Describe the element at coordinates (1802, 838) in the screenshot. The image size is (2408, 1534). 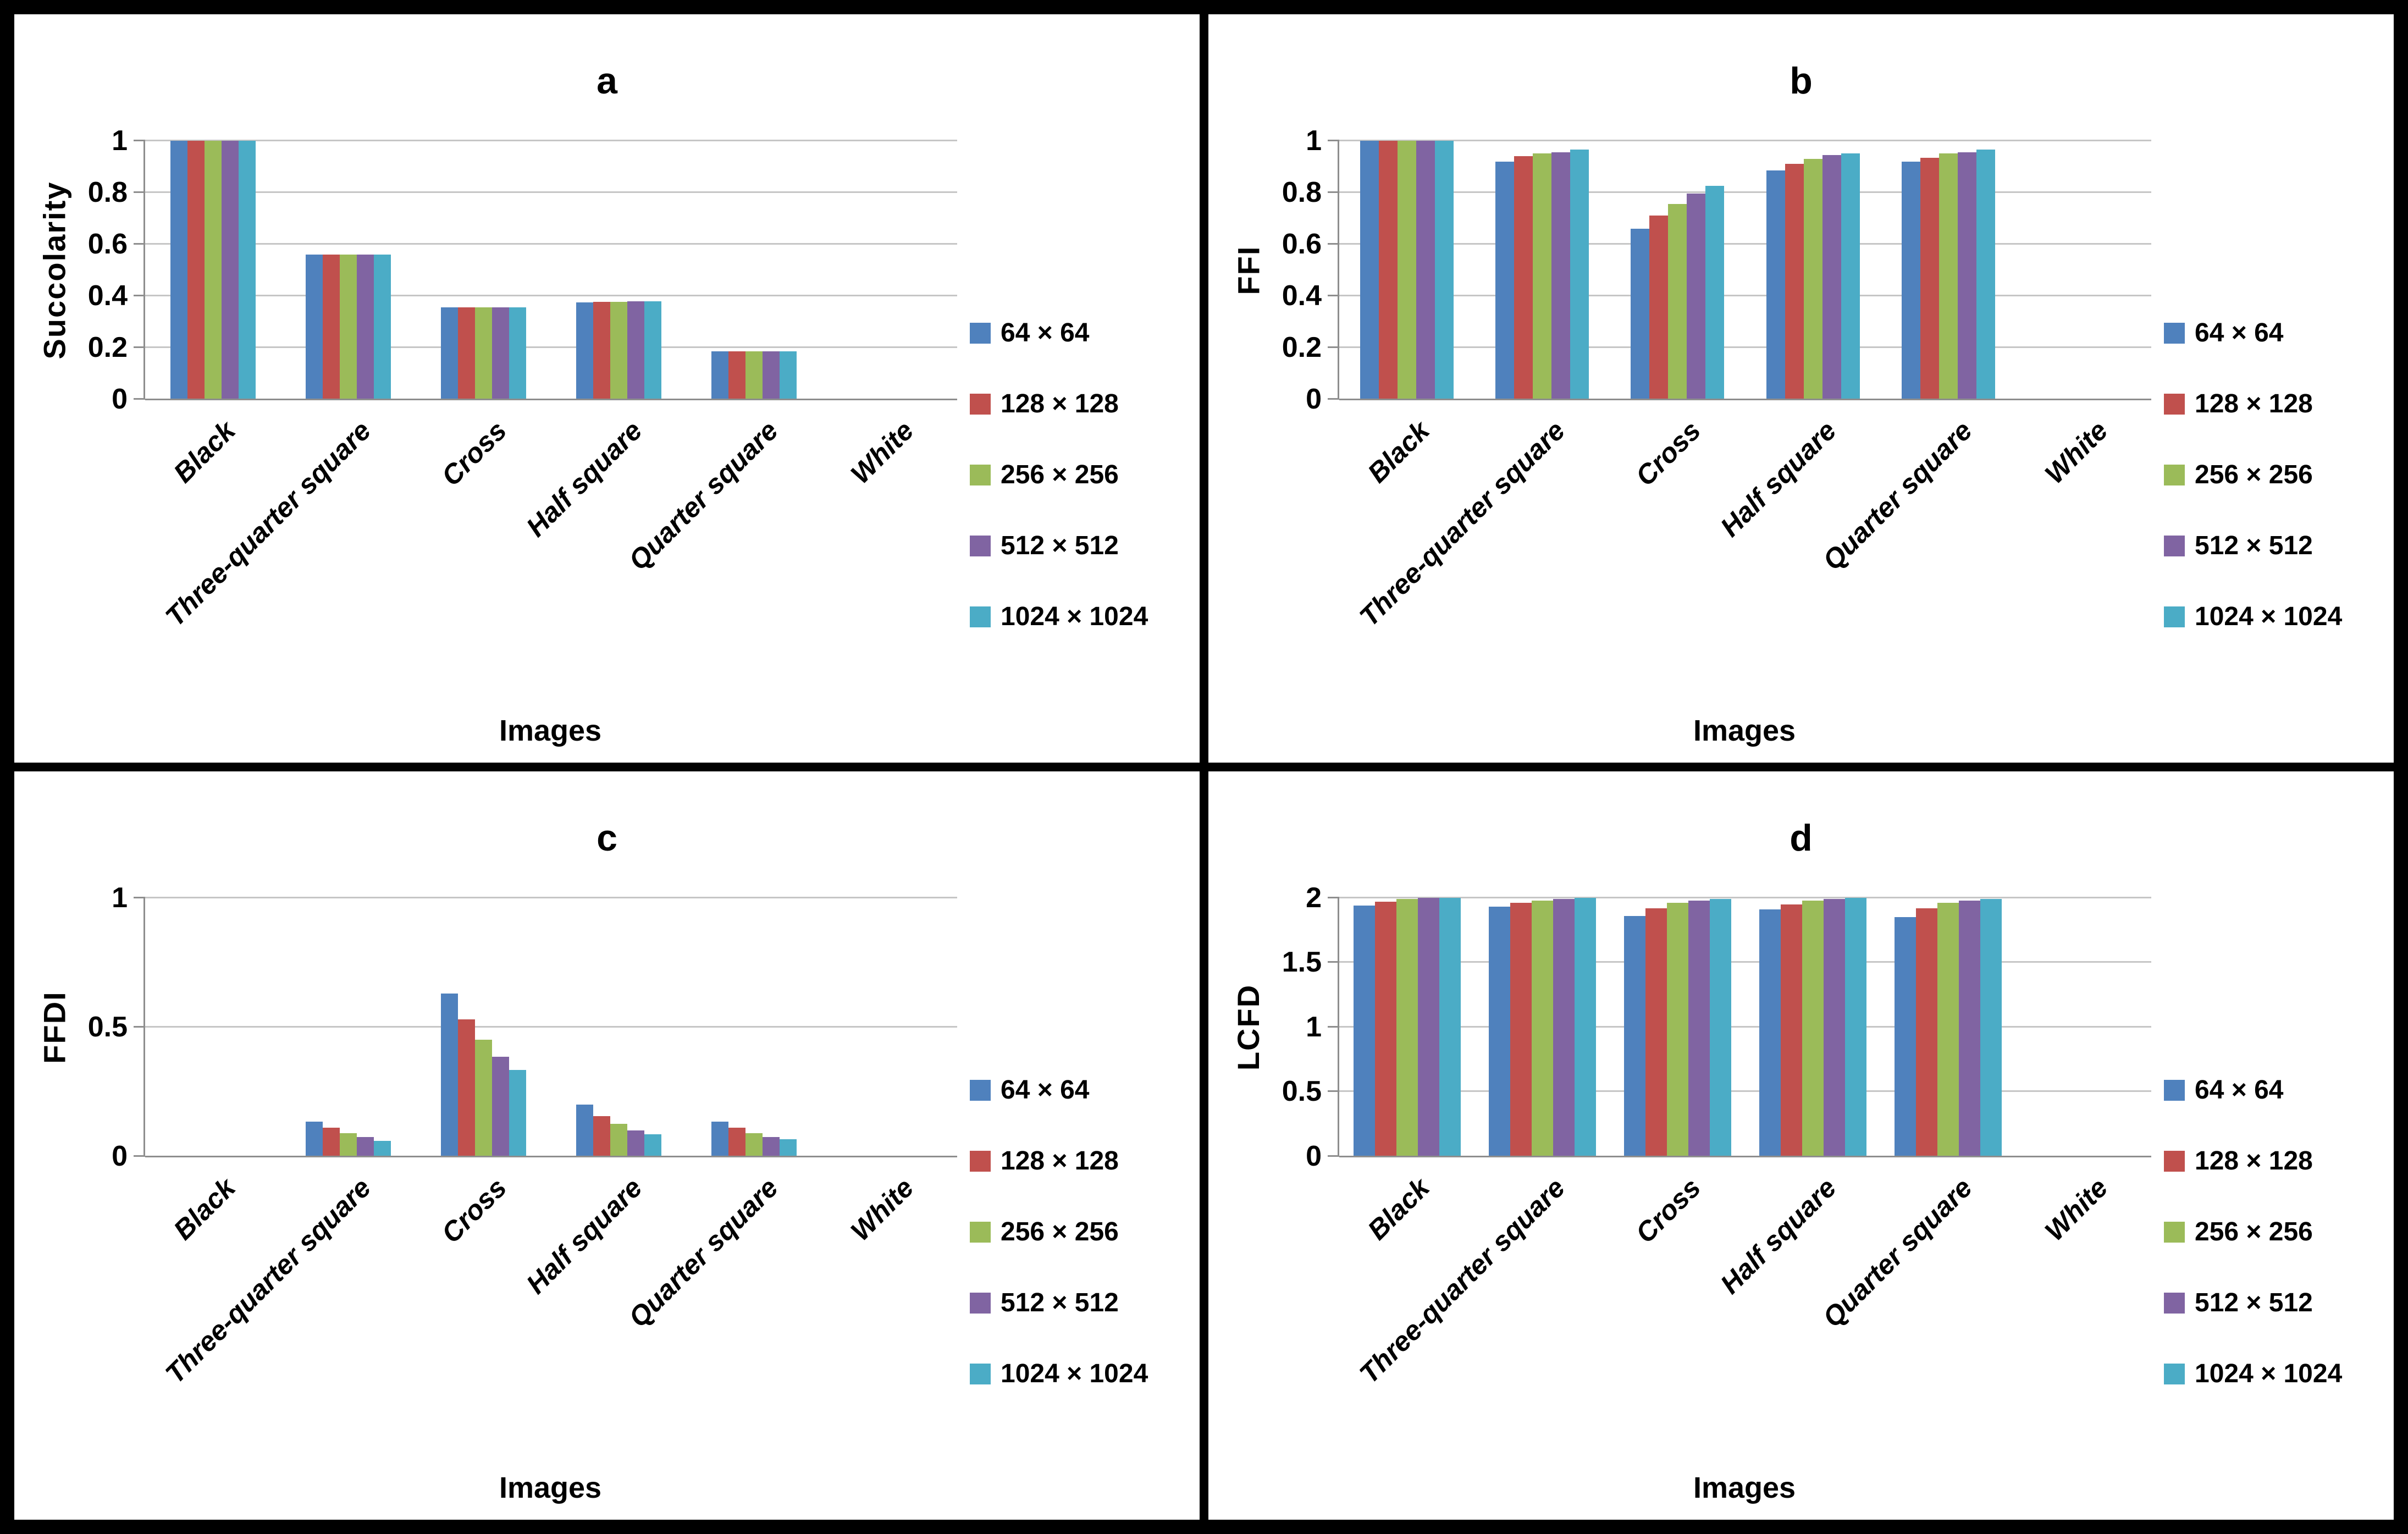
I see `panel-title: d` at that location.